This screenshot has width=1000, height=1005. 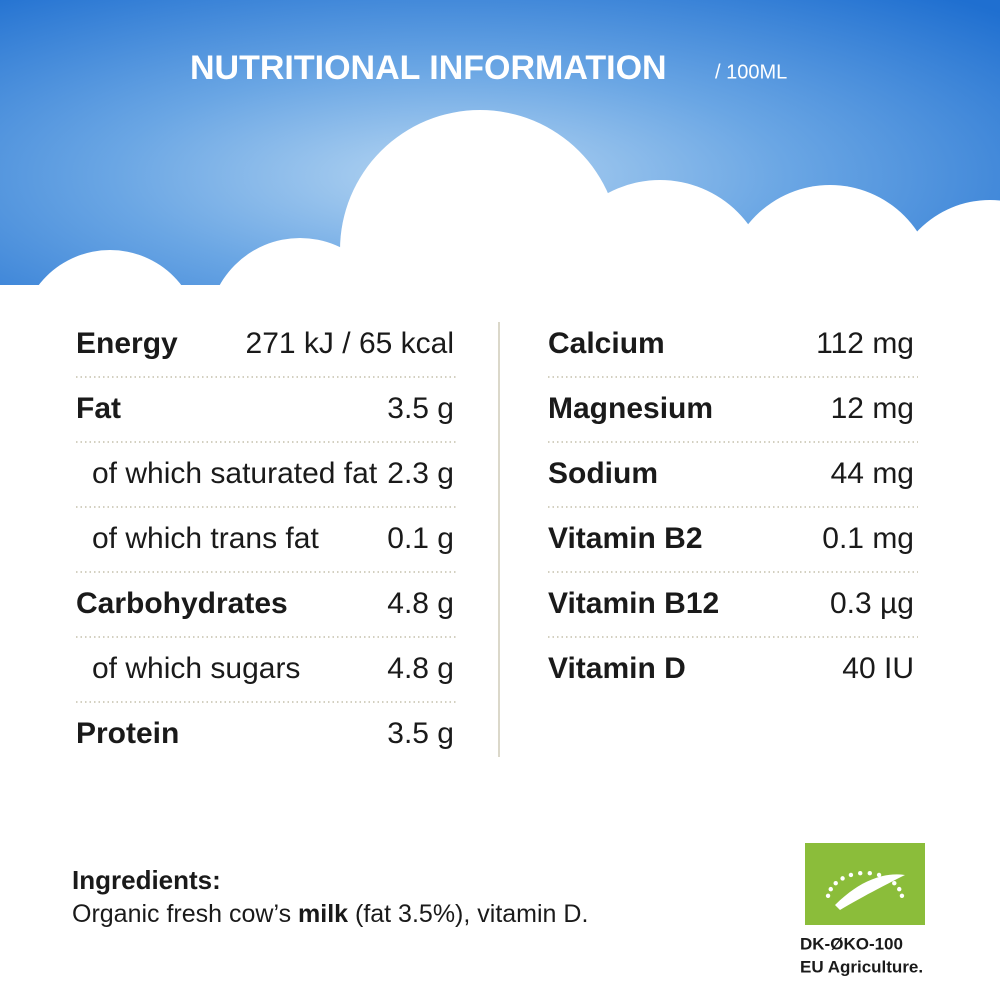 What do you see at coordinates (872, 603) in the screenshot?
I see `row-value: 0.3 µg` at bounding box center [872, 603].